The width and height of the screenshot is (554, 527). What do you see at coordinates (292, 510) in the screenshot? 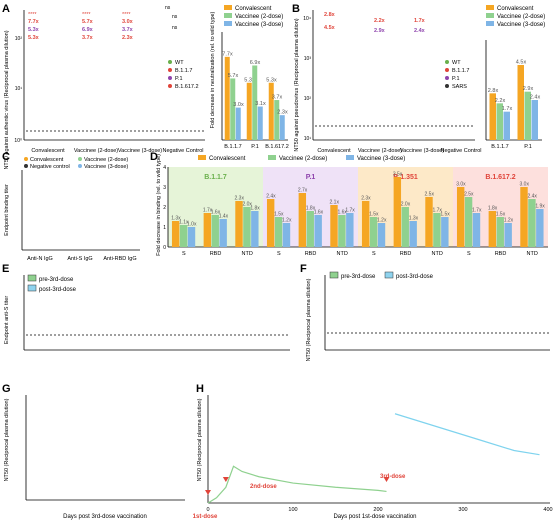
I see `x-tick-label: 100` at bounding box center [292, 510].